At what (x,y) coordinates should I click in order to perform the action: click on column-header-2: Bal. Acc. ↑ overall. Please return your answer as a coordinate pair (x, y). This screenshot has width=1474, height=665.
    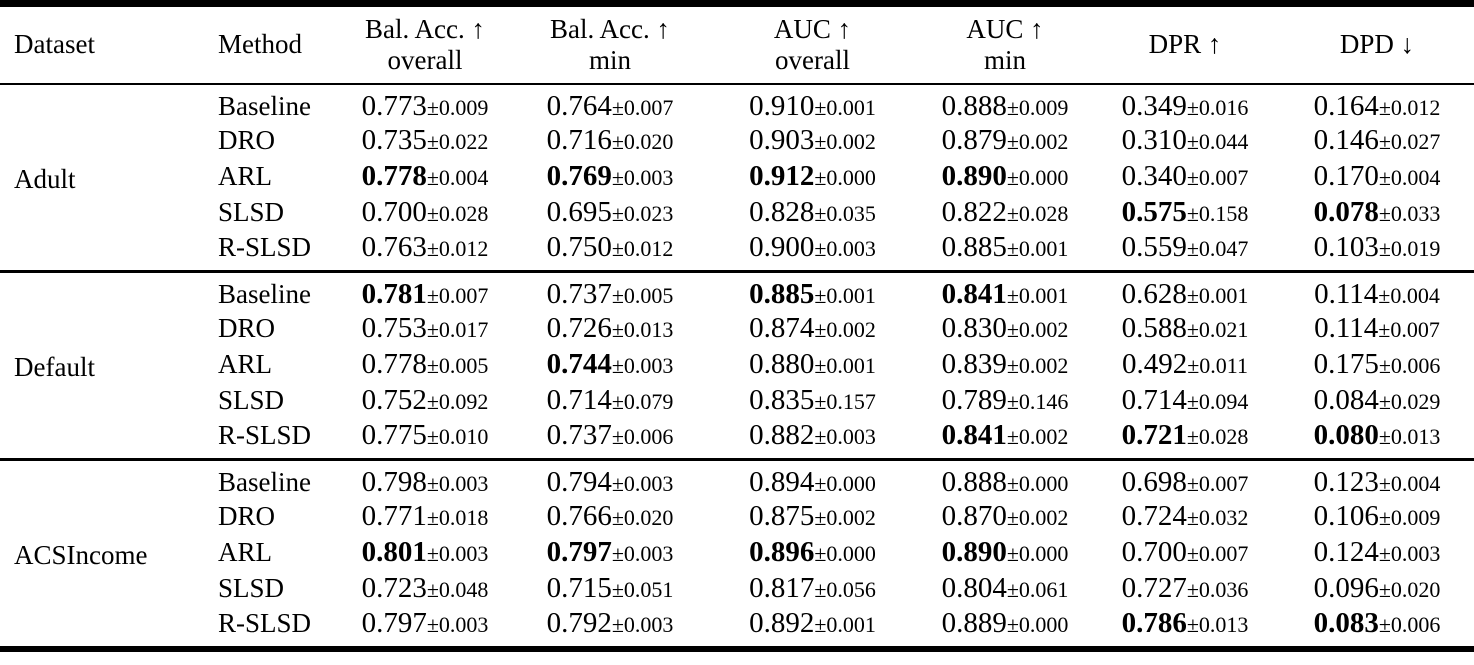
    Looking at the image, I should click on (425, 44).